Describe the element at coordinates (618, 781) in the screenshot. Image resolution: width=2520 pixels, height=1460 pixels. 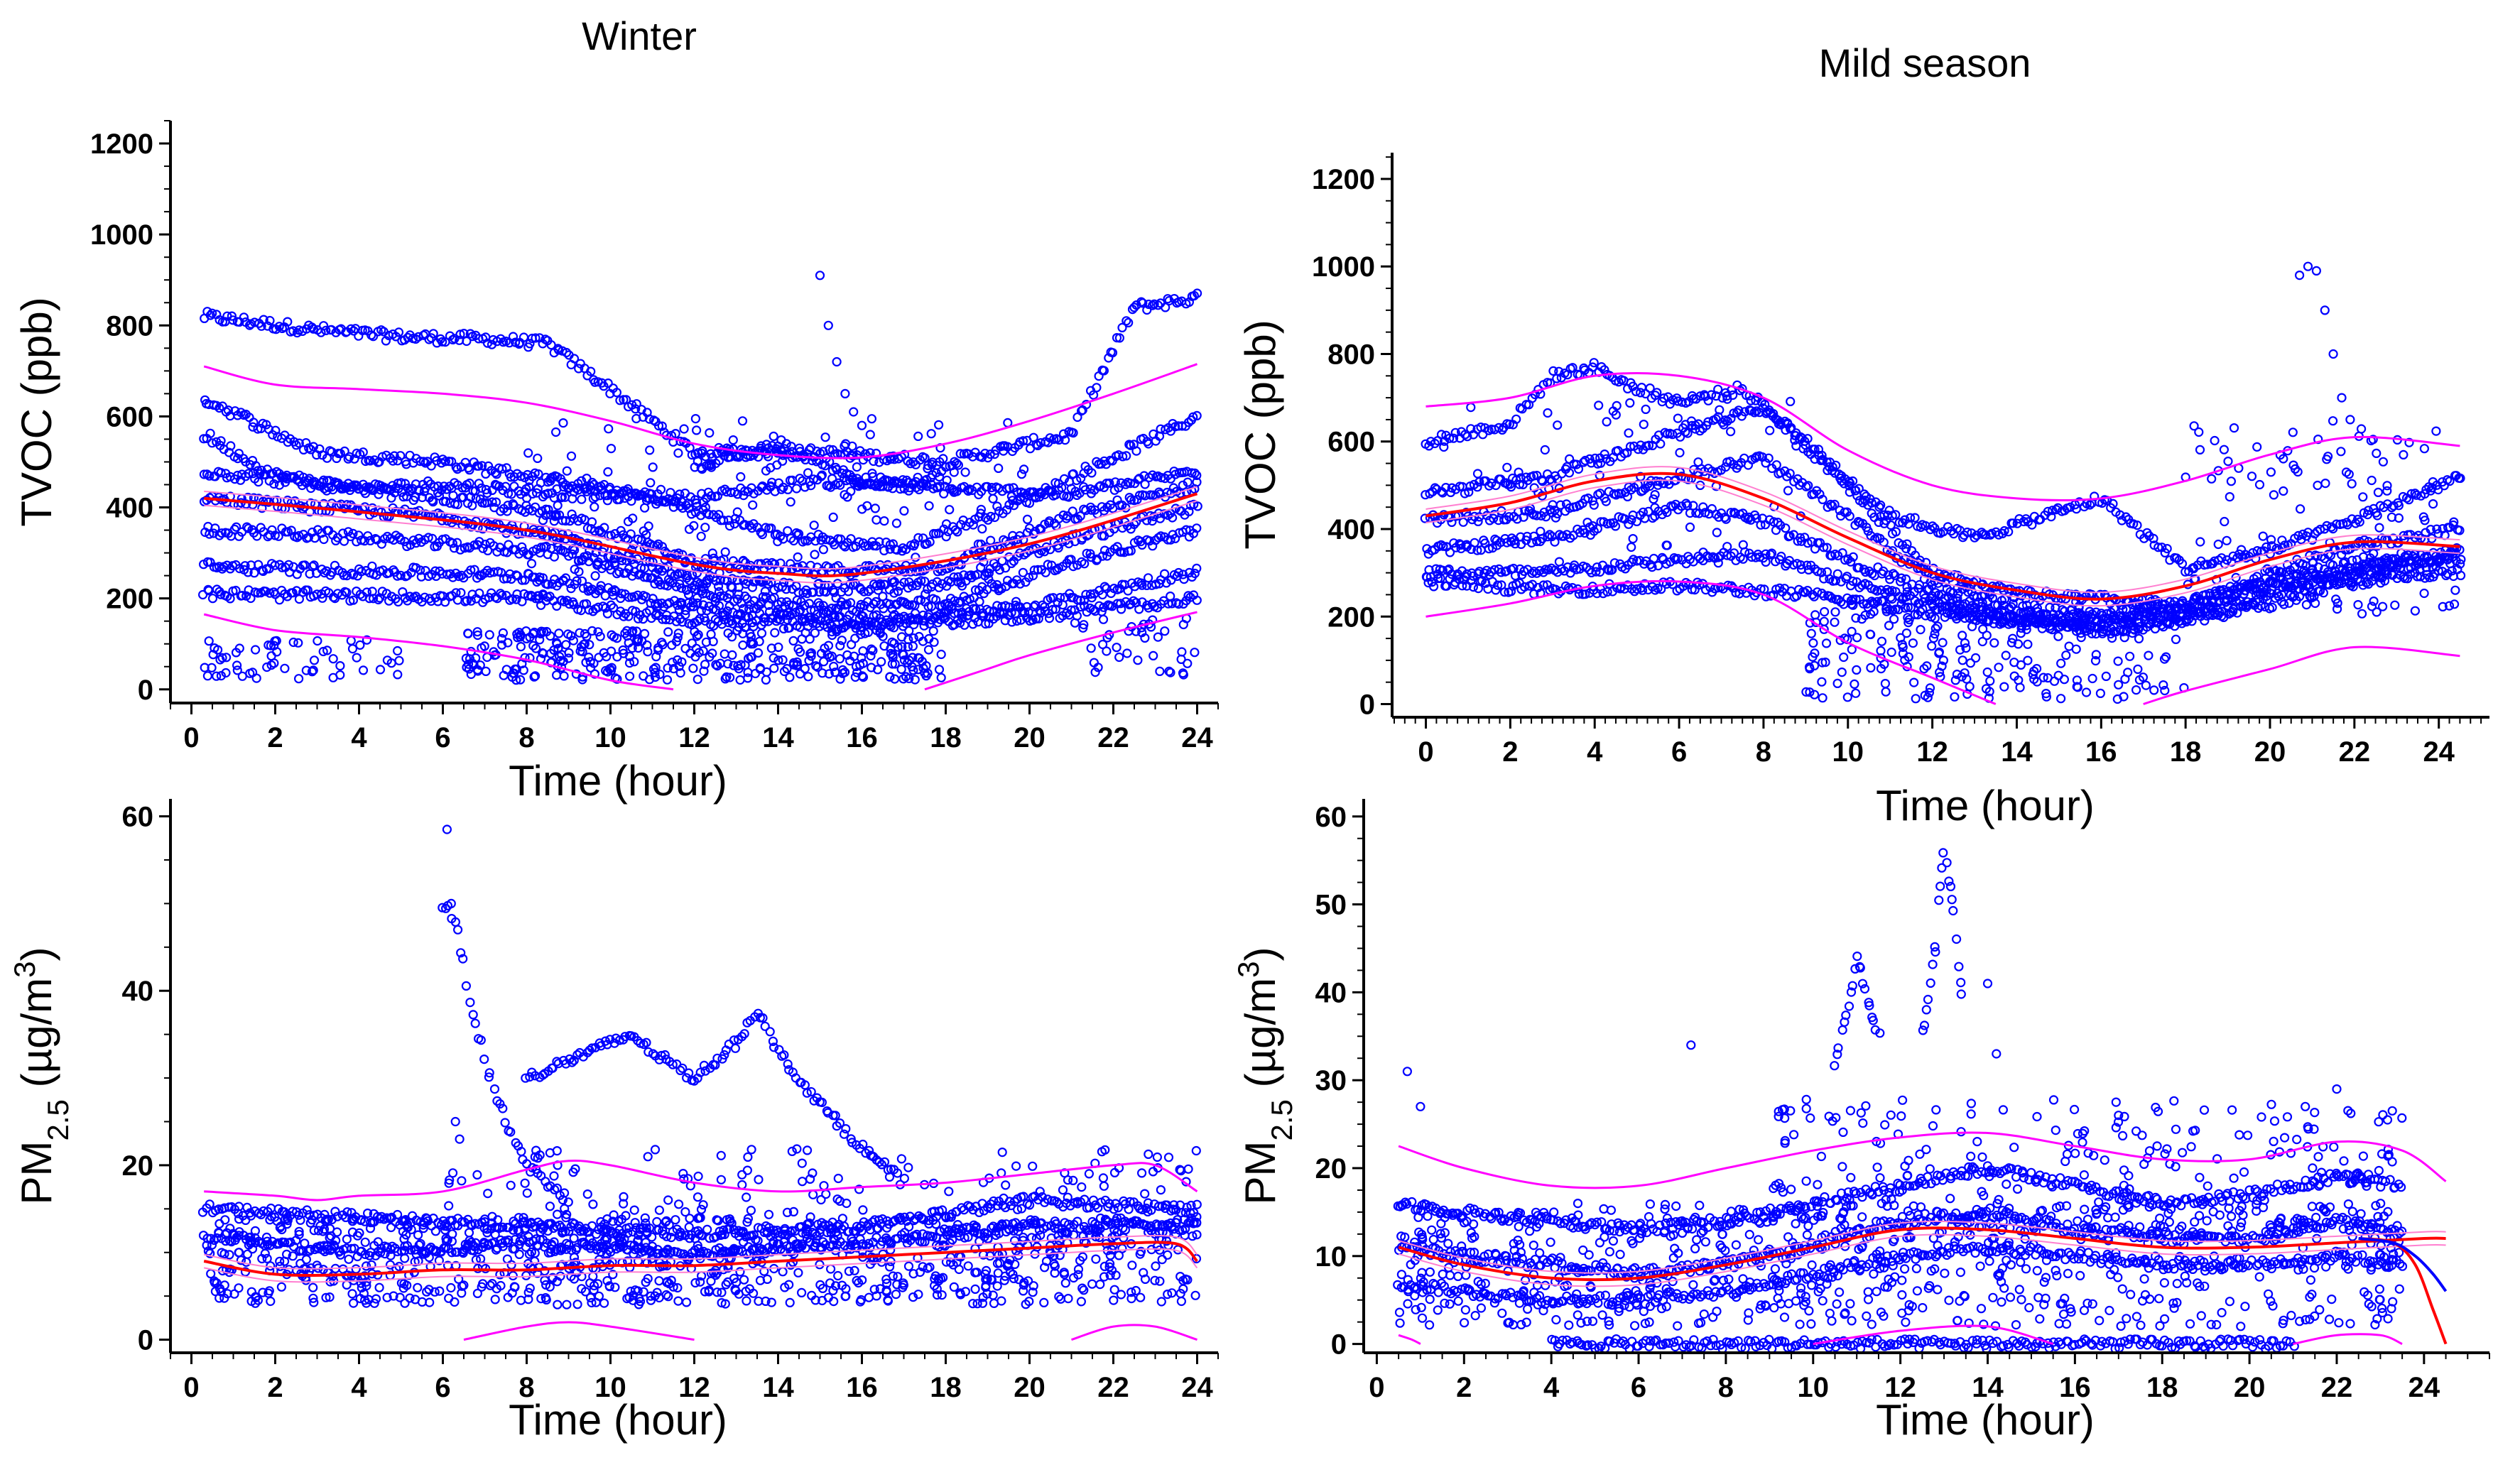
I see `winter-tvoc-x-label: Time (hour)` at that location.